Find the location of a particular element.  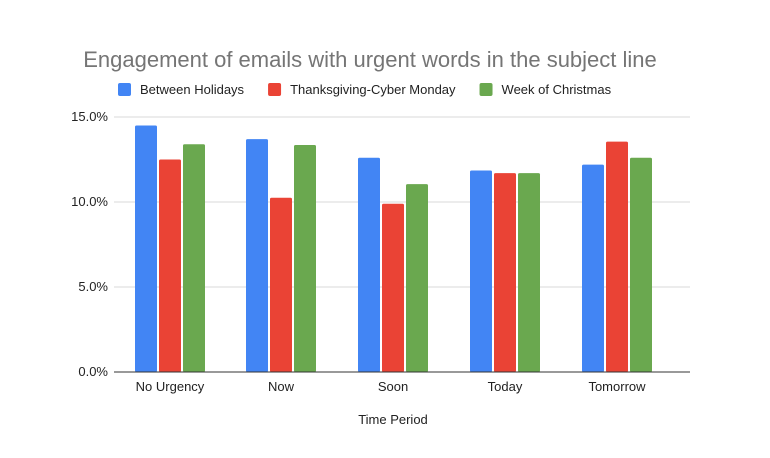

legend-label: Week of Christmas is located at coordinates (557, 89).